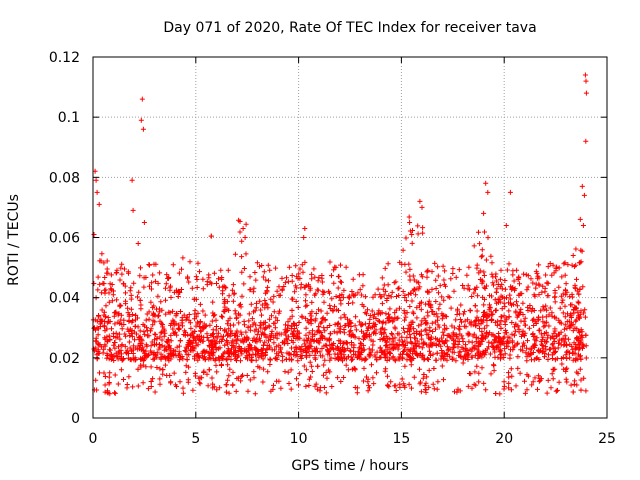  I want to click on y-tick-label: 0.02, so click(64, 359).